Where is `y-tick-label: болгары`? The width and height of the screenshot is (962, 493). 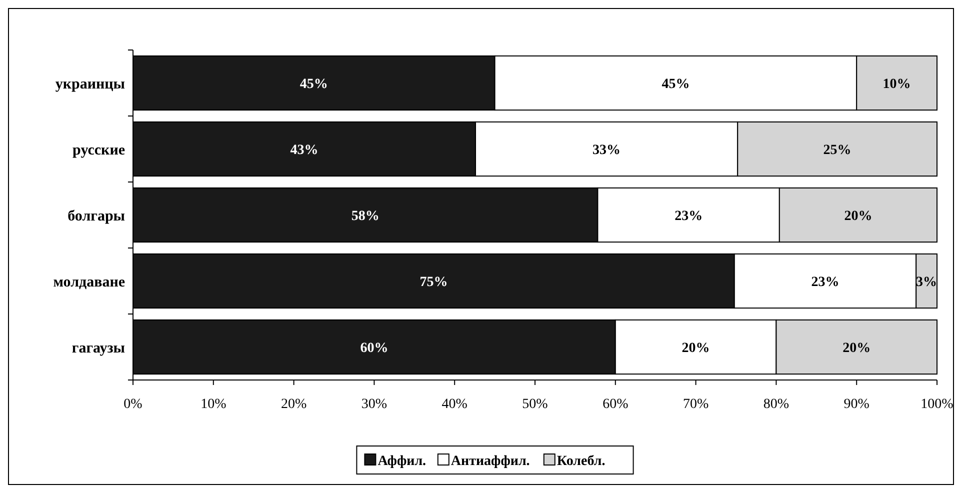
y-tick-label: болгары is located at coordinates (97, 216).